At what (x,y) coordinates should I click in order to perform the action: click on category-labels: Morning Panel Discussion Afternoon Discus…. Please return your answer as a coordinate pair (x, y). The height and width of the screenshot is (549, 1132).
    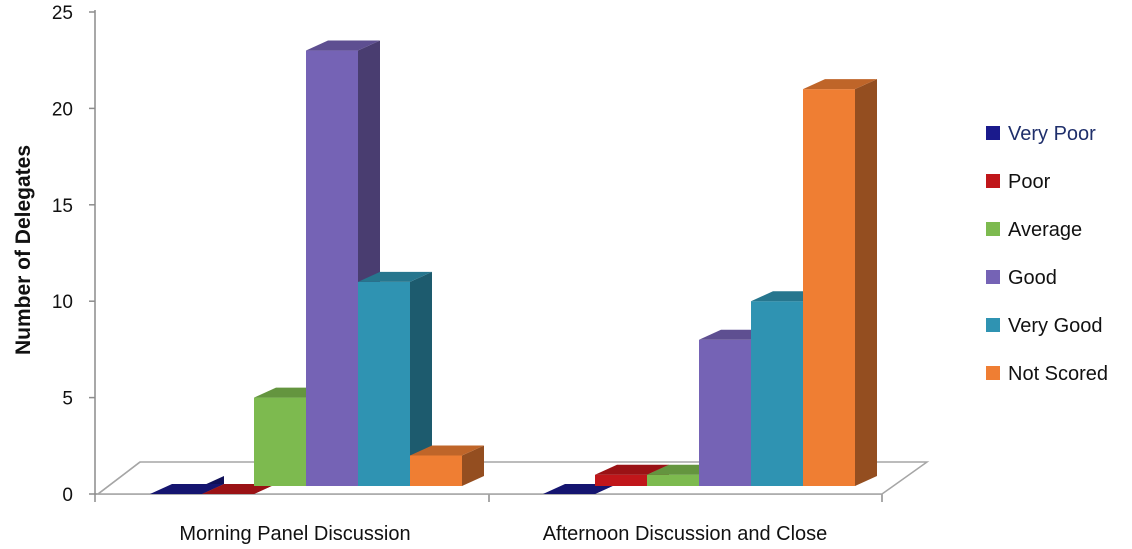
    Looking at the image, I should click on (503, 534).